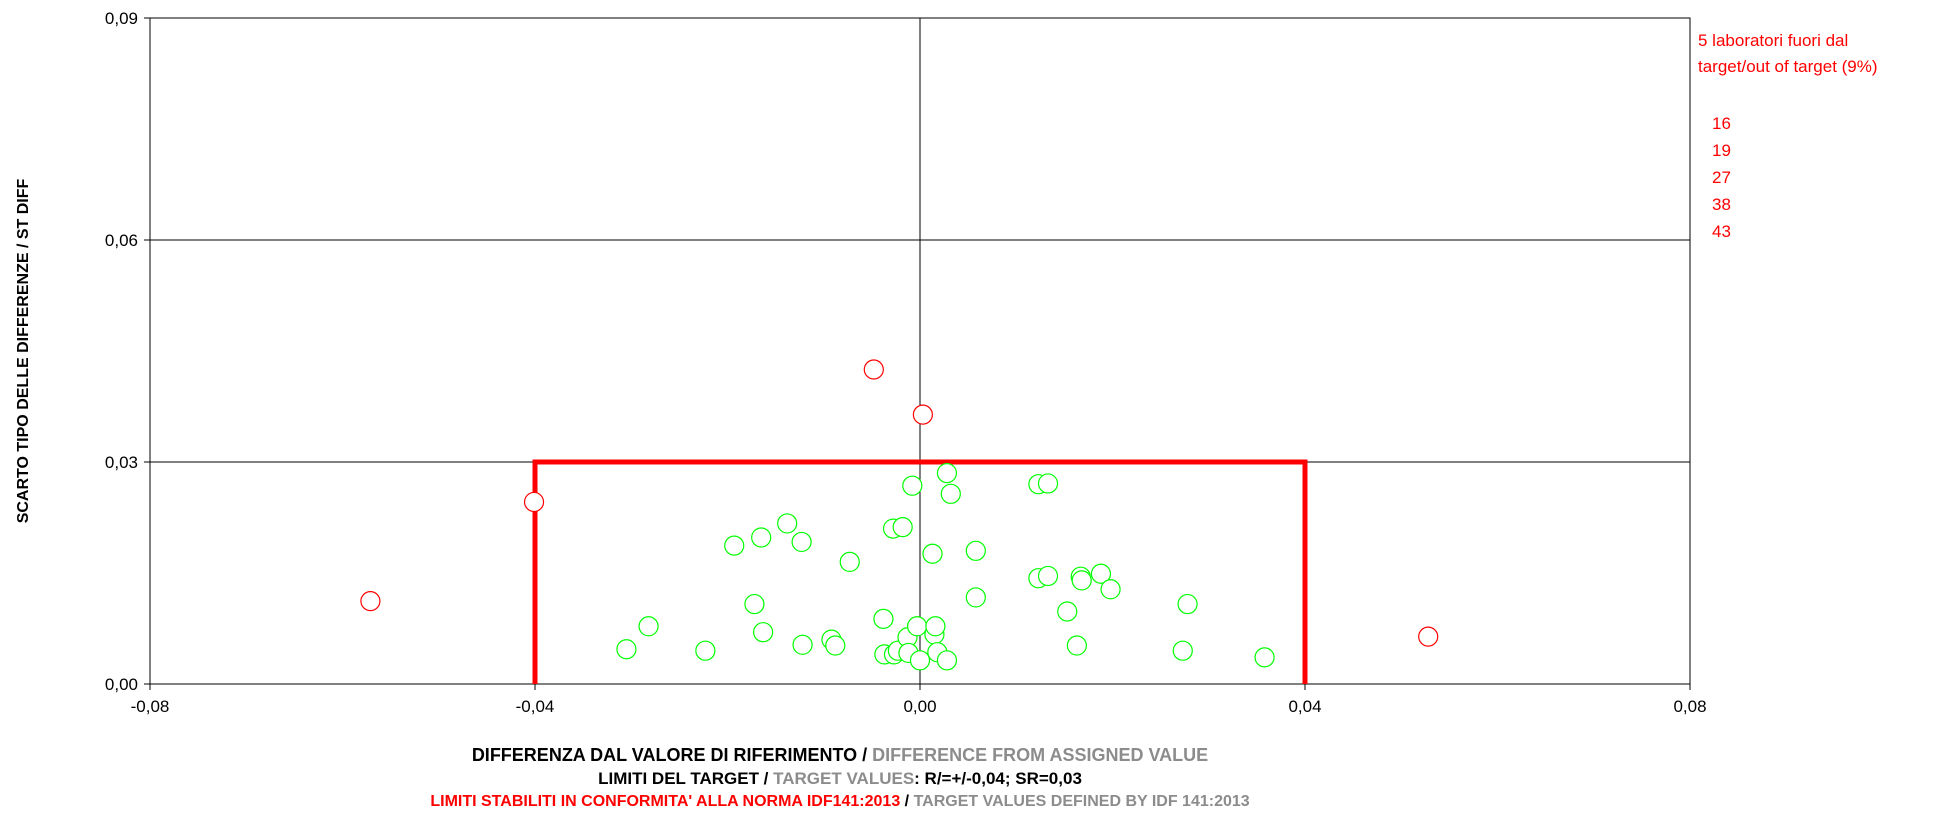  Describe the element at coordinates (121, 18) in the screenshot. I see `y-tick-label: 0,09` at that location.